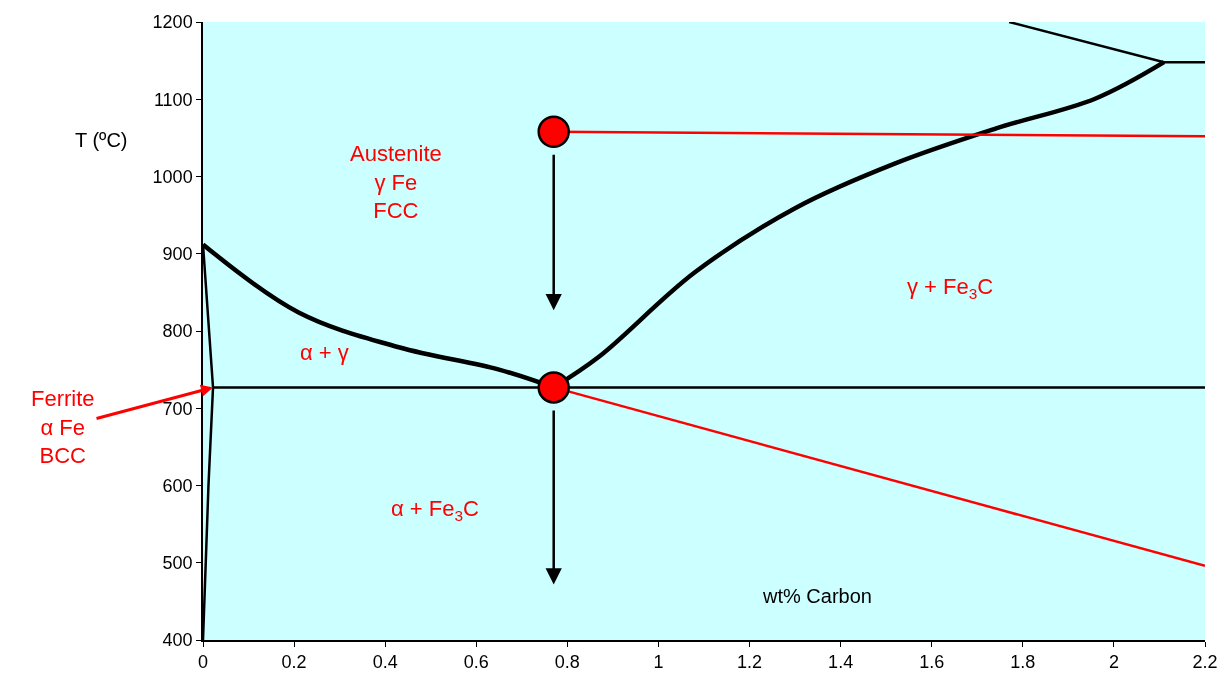 The height and width of the screenshot is (690, 1230). Describe the element at coordinates (750, 662) in the screenshot. I see `x-tick-label: 1.2` at that location.